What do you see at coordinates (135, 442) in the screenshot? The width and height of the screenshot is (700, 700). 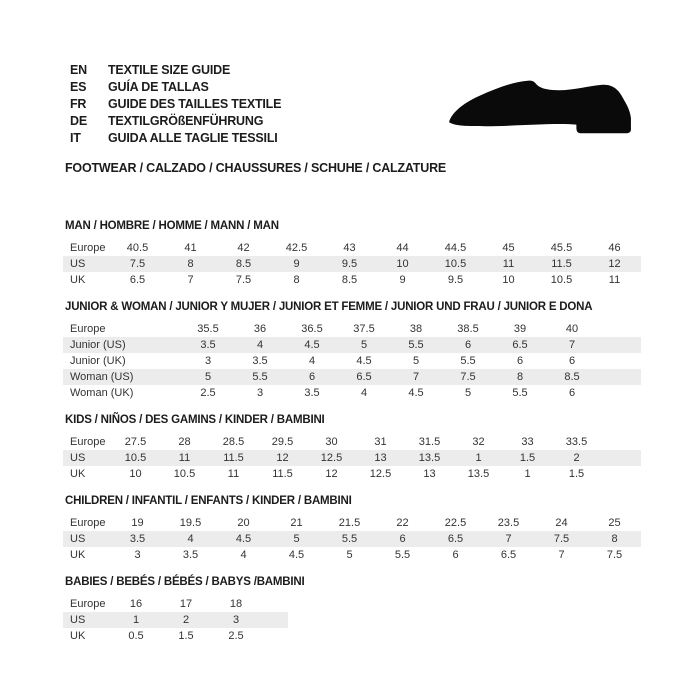 I see `size-value: 27.5` at bounding box center [135, 442].